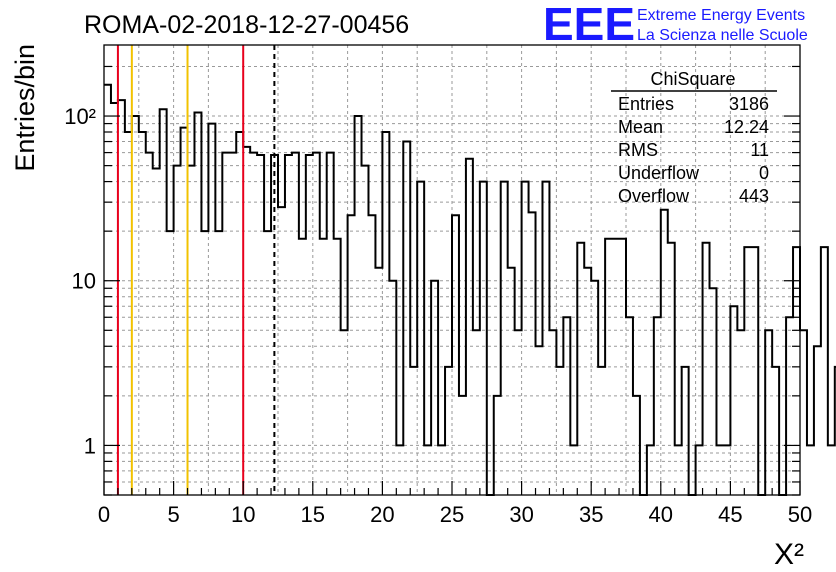 This screenshot has height=572, width=836. I want to click on x-tick-label: 40, so click(661, 514).